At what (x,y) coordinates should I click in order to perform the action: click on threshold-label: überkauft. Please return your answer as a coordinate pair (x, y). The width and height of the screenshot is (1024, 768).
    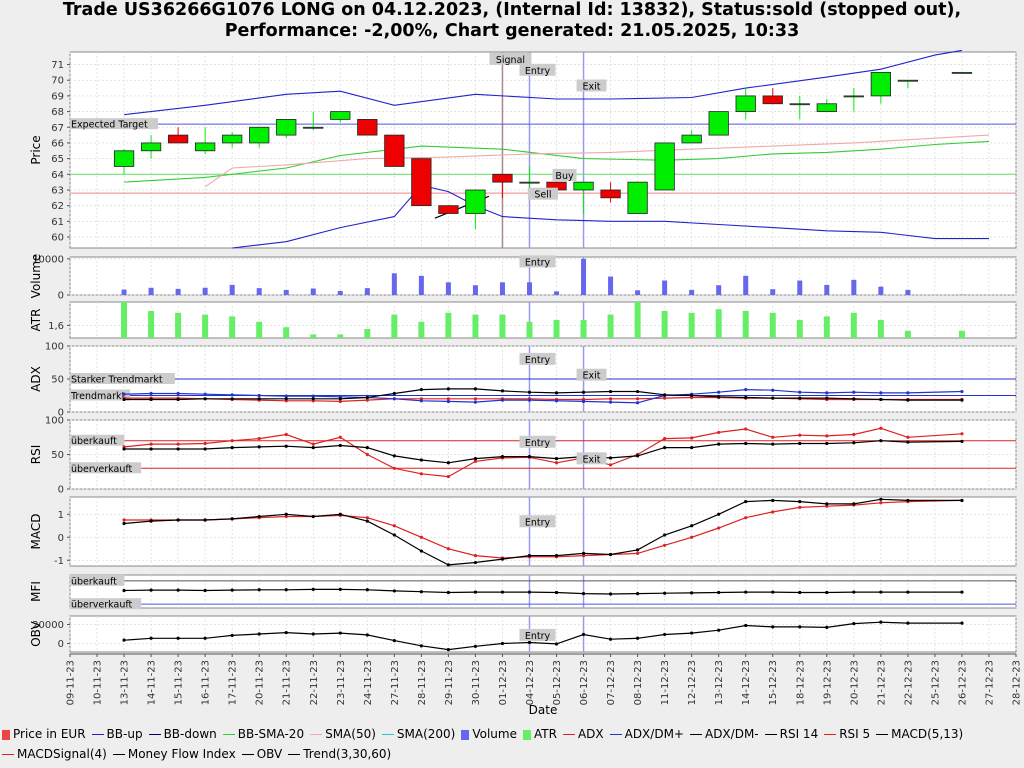
    Looking at the image, I should click on (94, 441).